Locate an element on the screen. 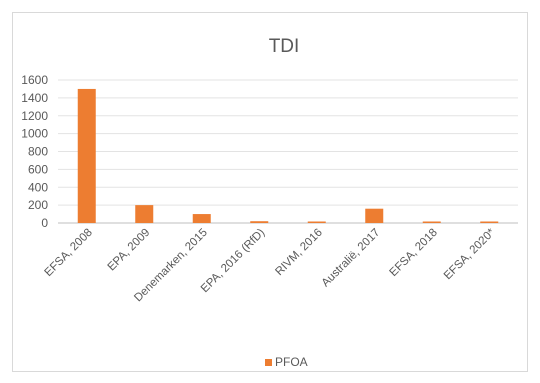 This screenshot has width=540, height=383. x-tick-label: RIVM, 2016 is located at coordinates (298, 252).